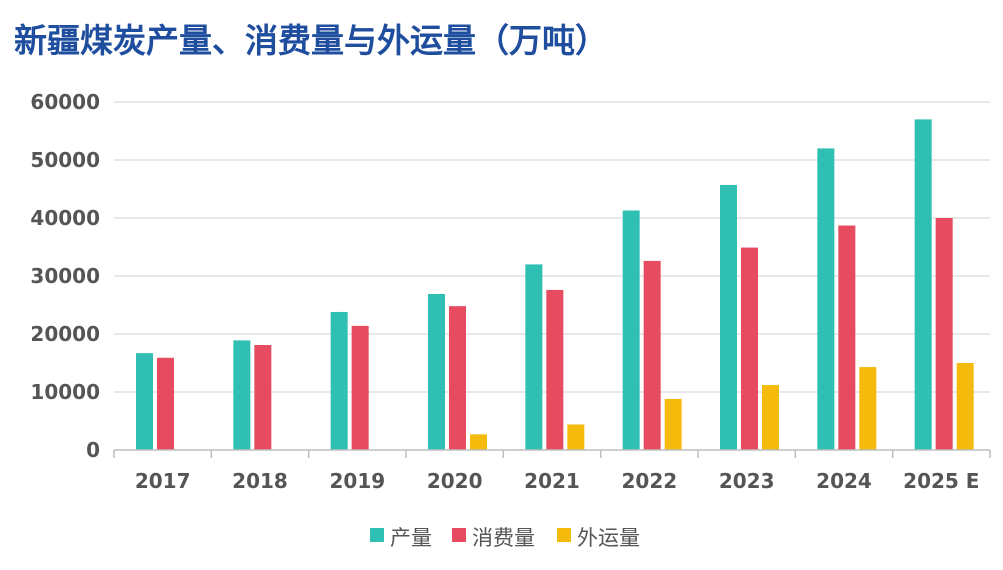  Describe the element at coordinates (260, 481) in the screenshot. I see `x-tick-label: 2018` at that location.